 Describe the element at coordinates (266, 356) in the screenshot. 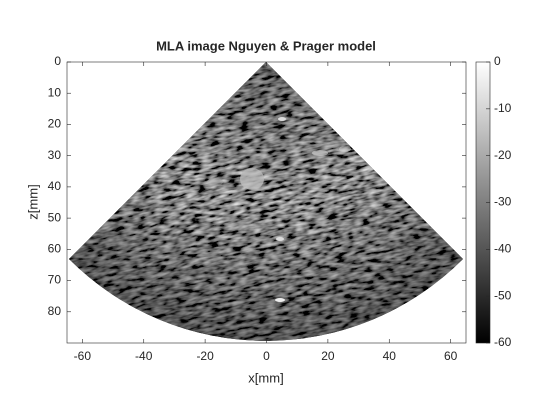

I see `x-tick-label: 0` at that location.